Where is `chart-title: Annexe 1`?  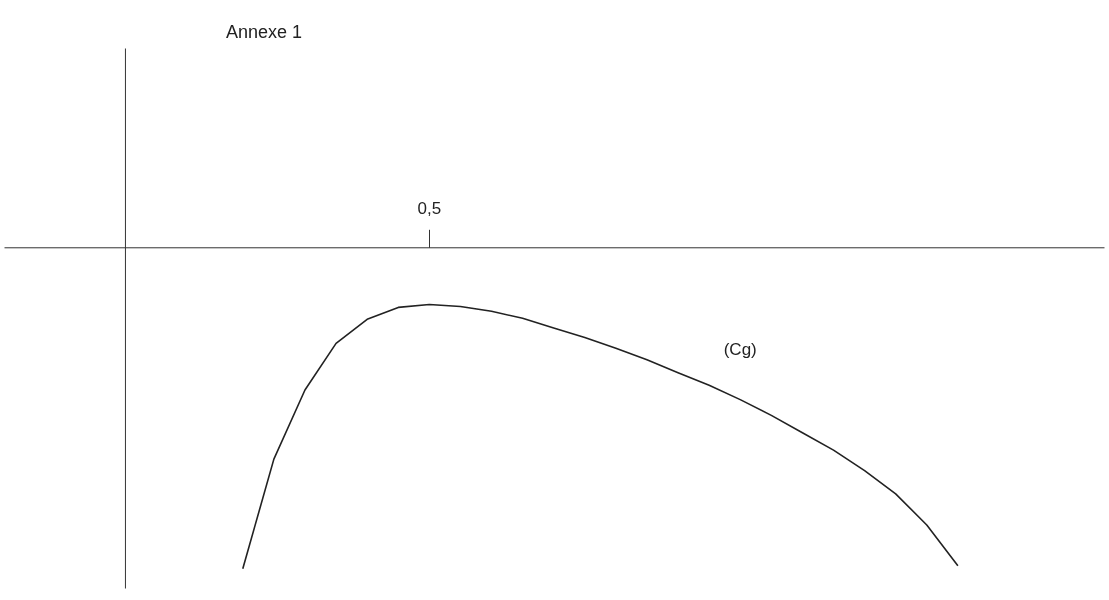 chart-title: Annexe 1 is located at coordinates (264, 32).